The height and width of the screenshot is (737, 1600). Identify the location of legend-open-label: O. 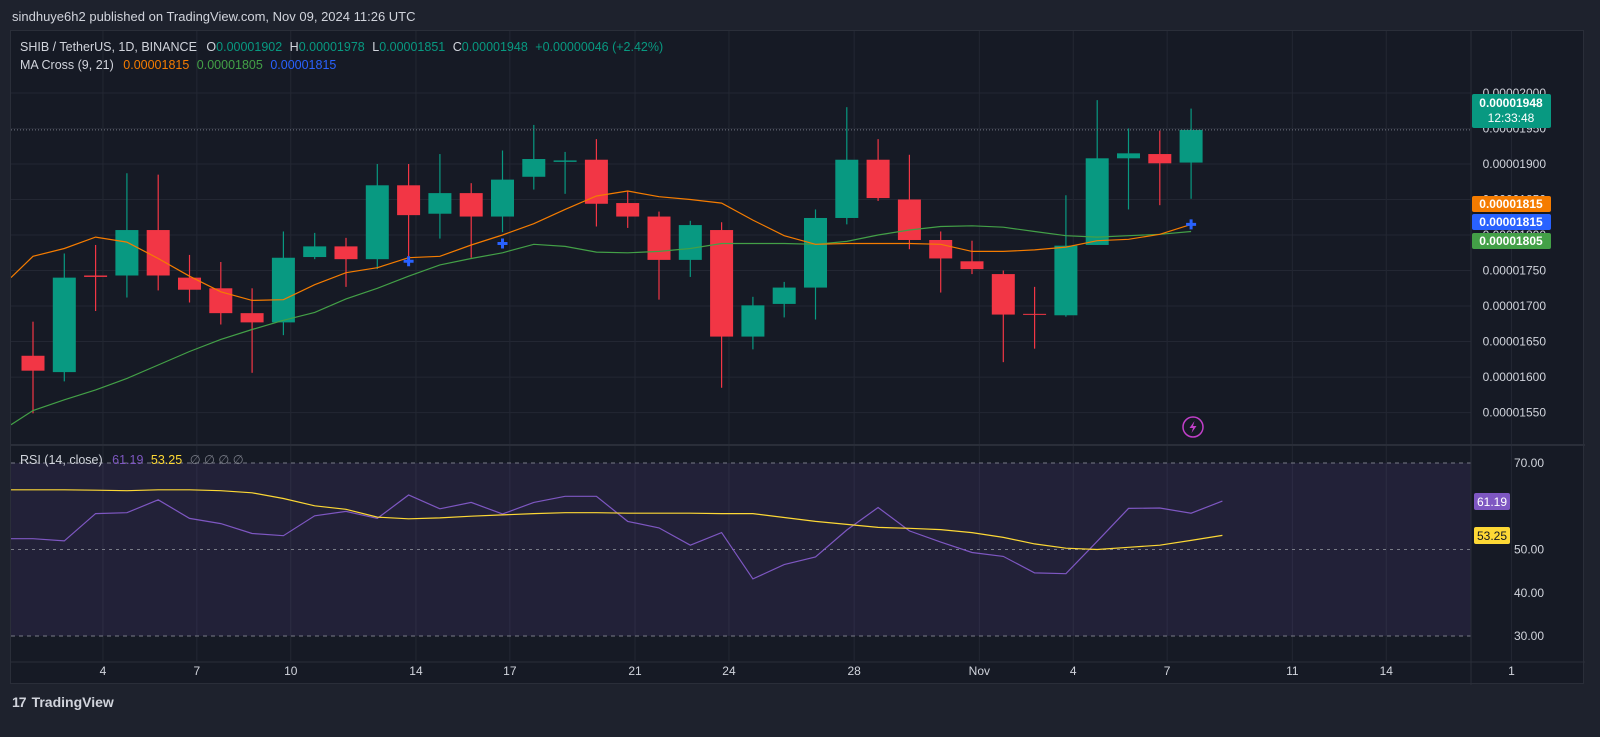
(211, 47).